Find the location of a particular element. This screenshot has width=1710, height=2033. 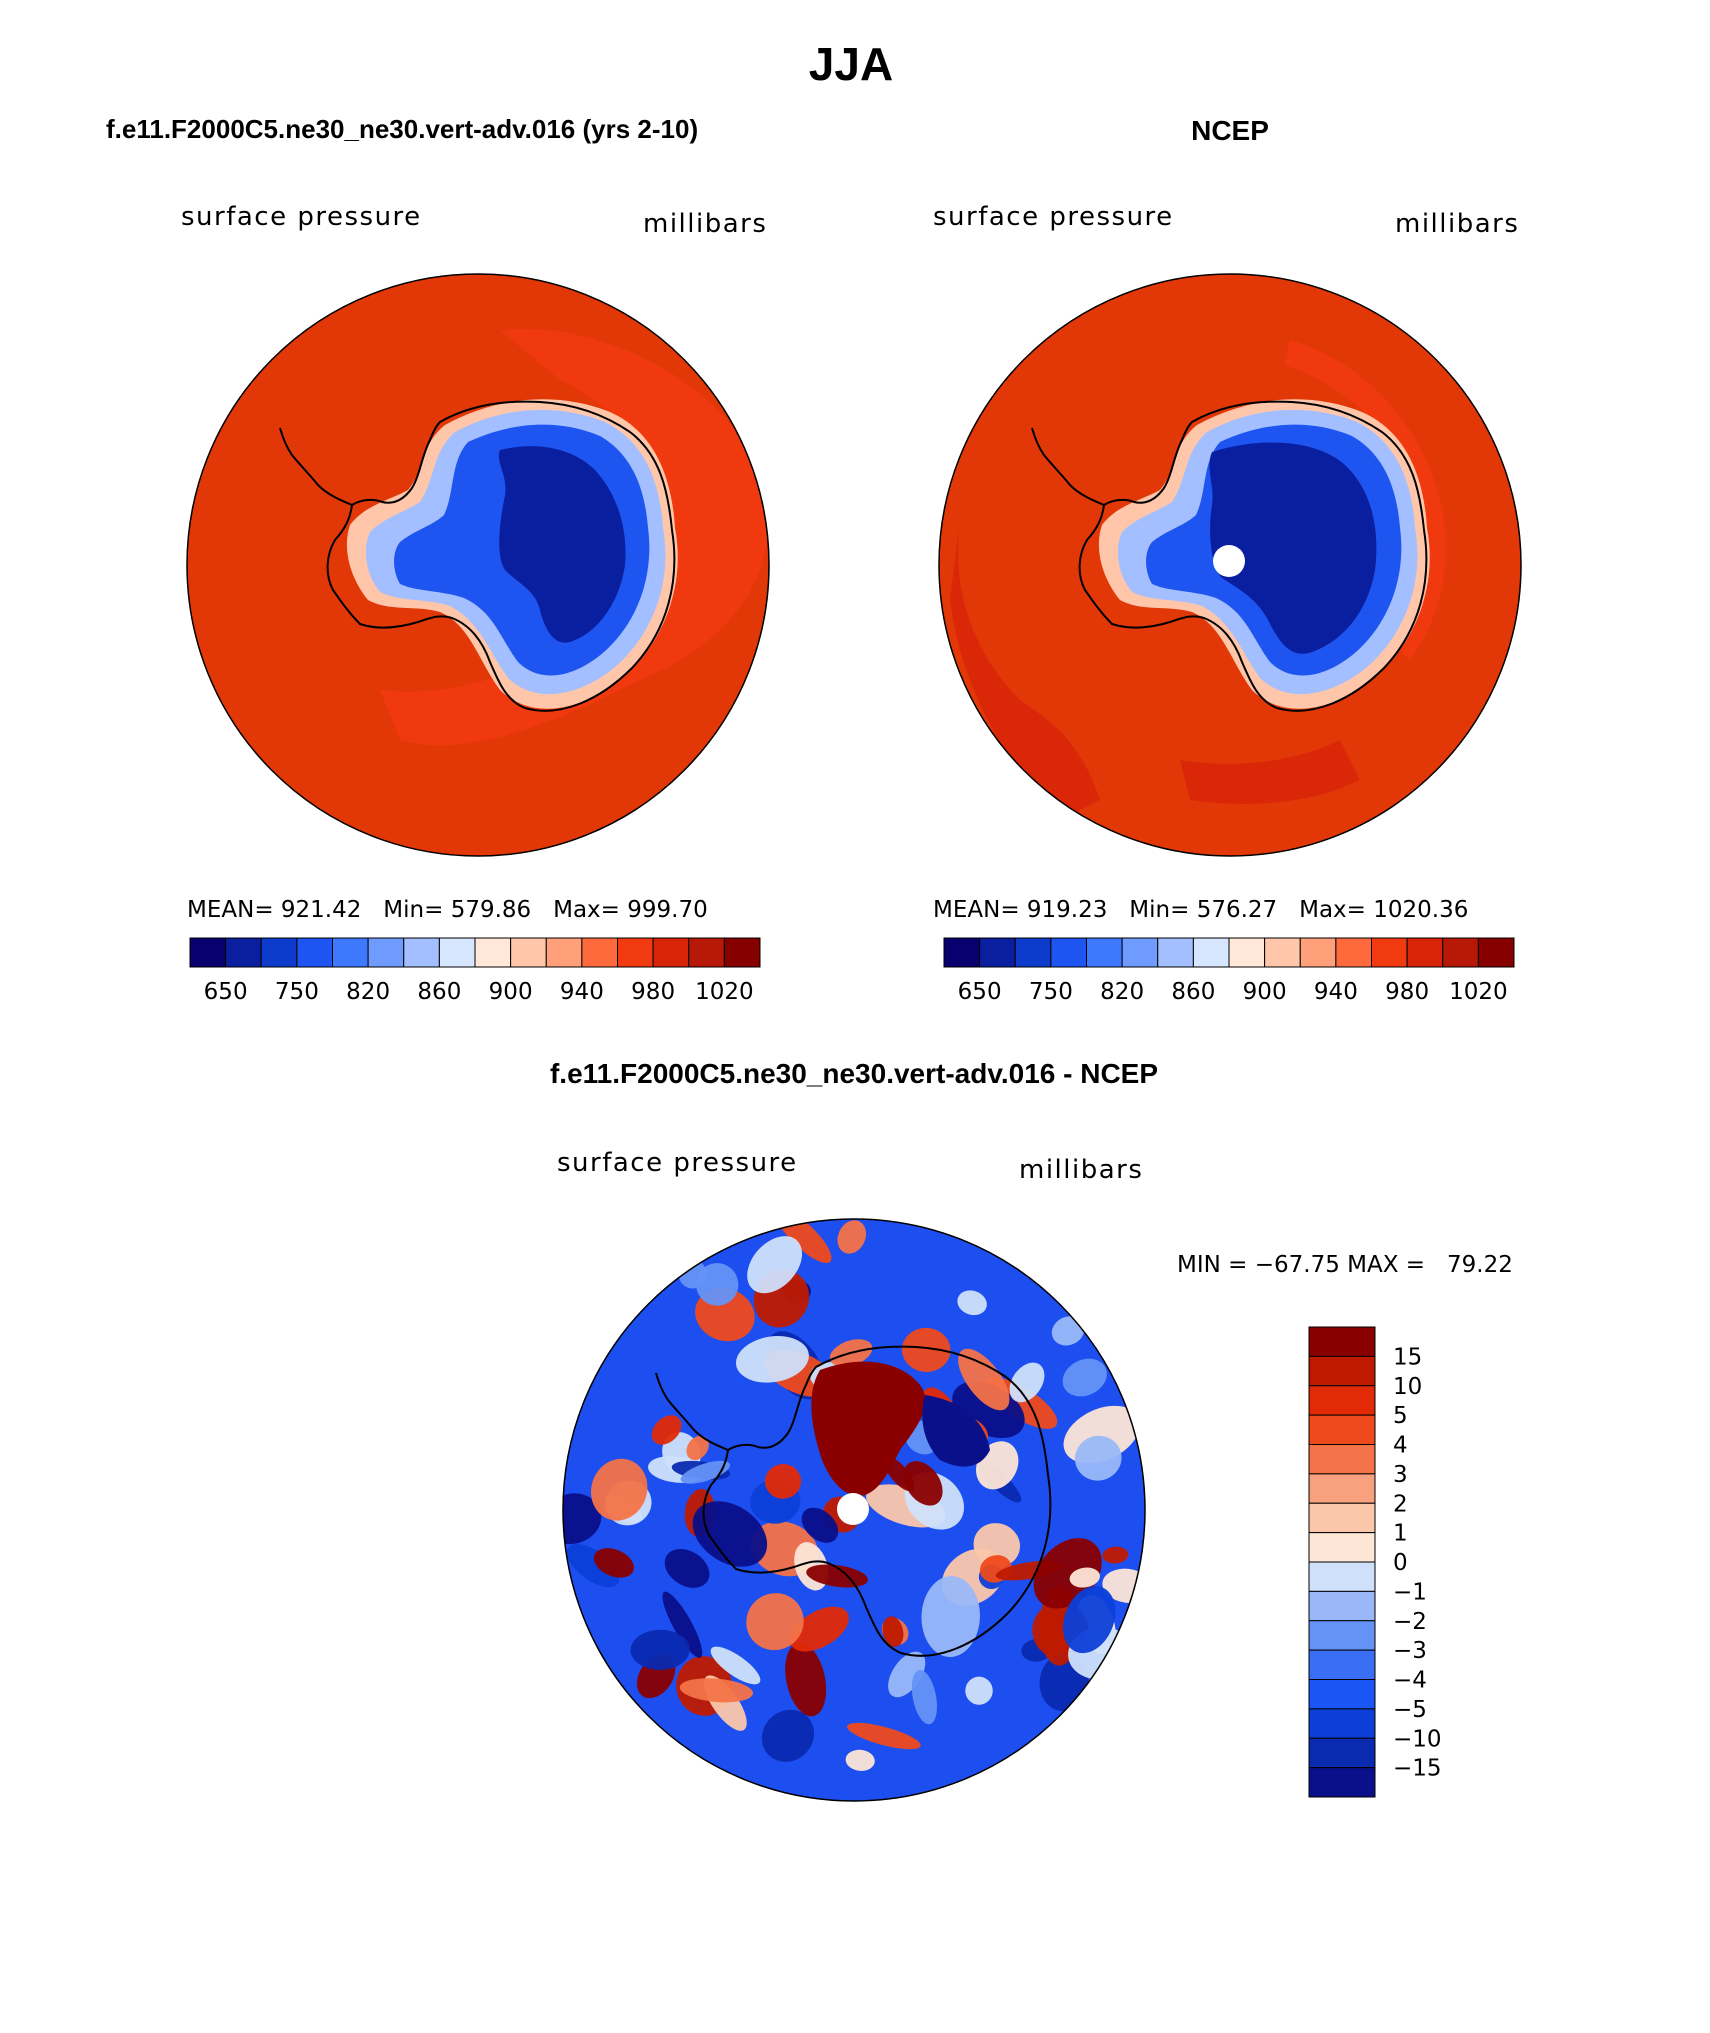

panel-diff-left-label: surface pressure is located at coordinates (677, 1163).